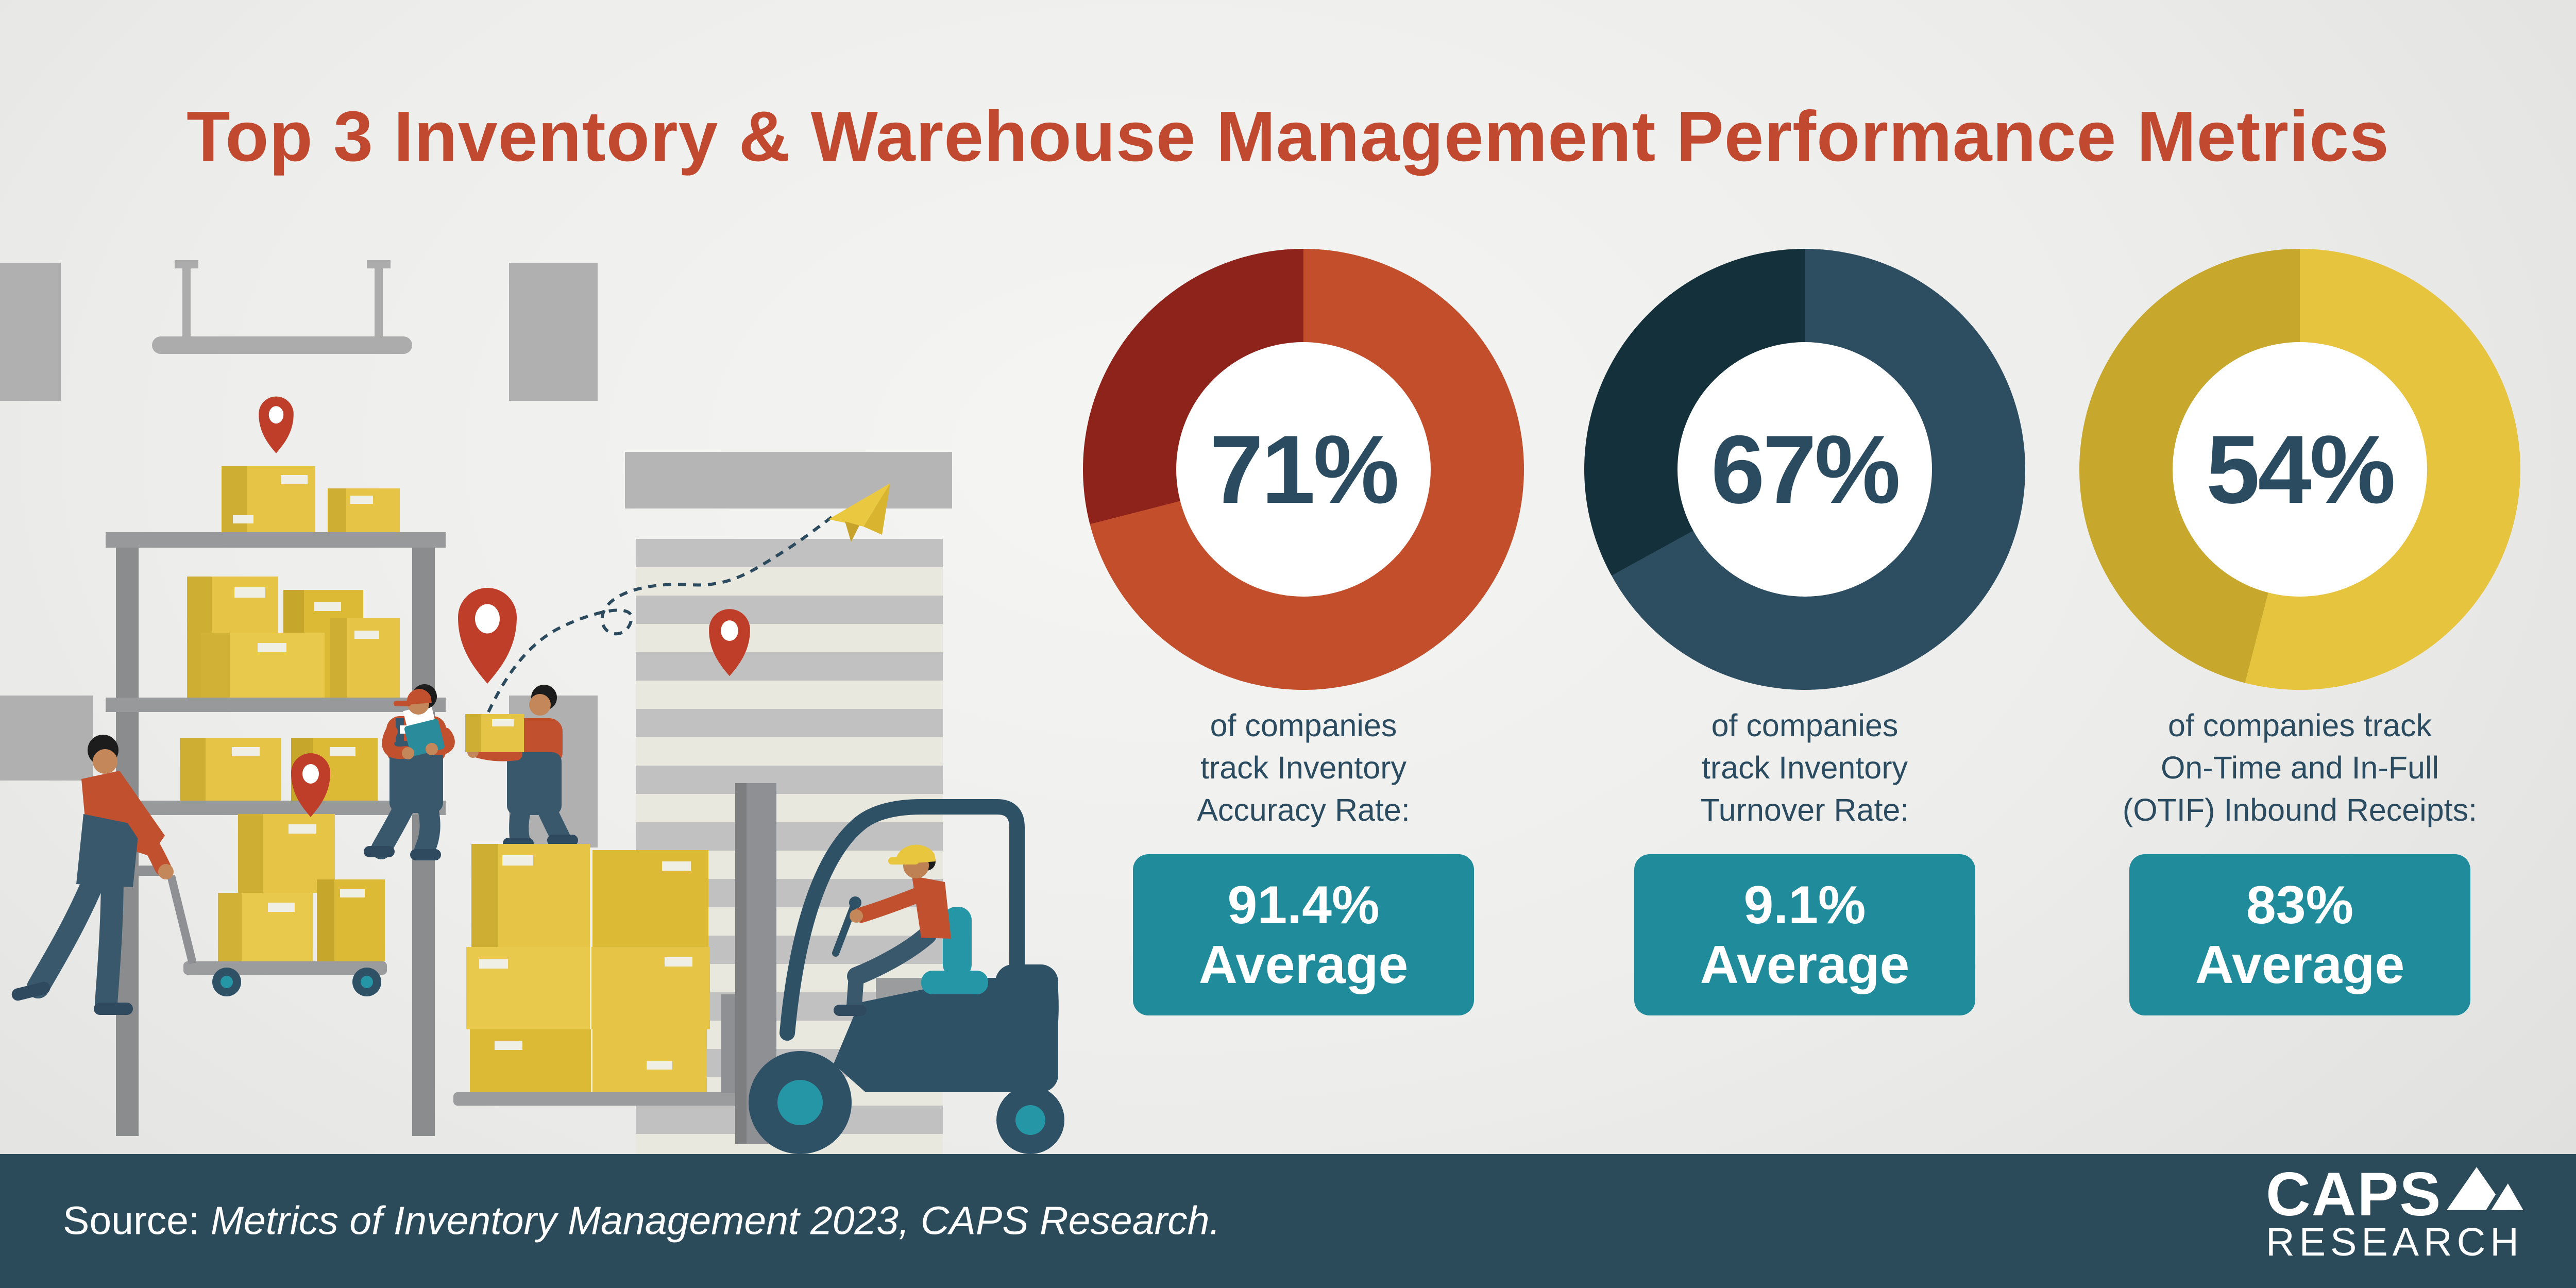 The image size is (2576, 1288). What do you see at coordinates (2300, 905) in the screenshot?
I see `average-value: 83%` at bounding box center [2300, 905].